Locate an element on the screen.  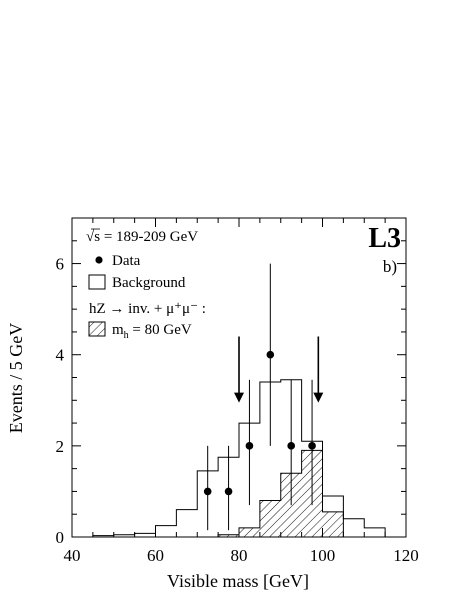
legend-signal-label: mh = 80 GeV is located at coordinates (152, 331).